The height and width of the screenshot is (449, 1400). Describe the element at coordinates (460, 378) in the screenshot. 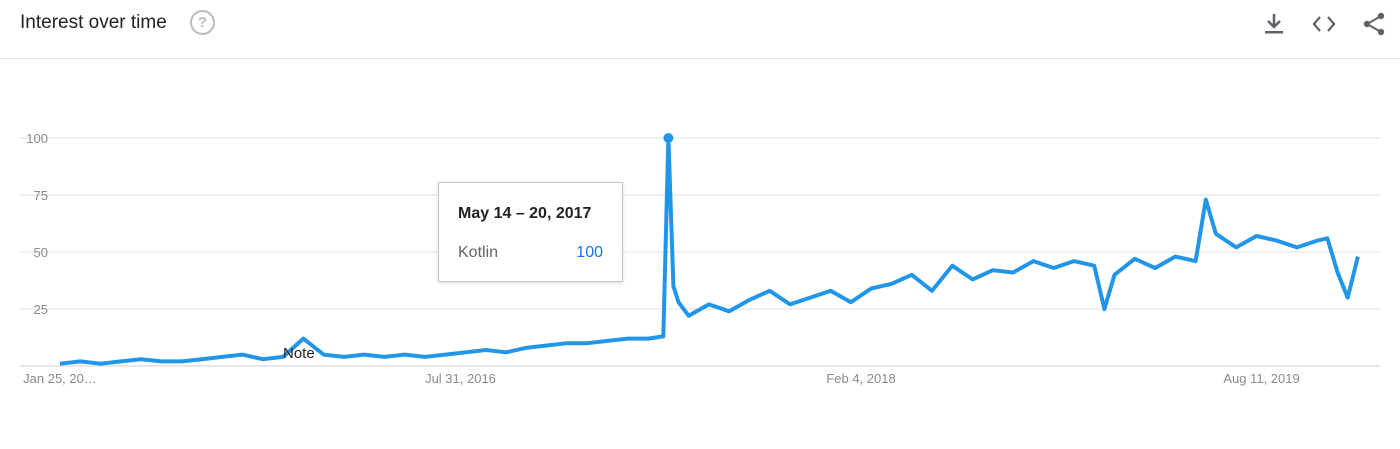

I see `x-tick-label: Jul 31, 2016` at that location.